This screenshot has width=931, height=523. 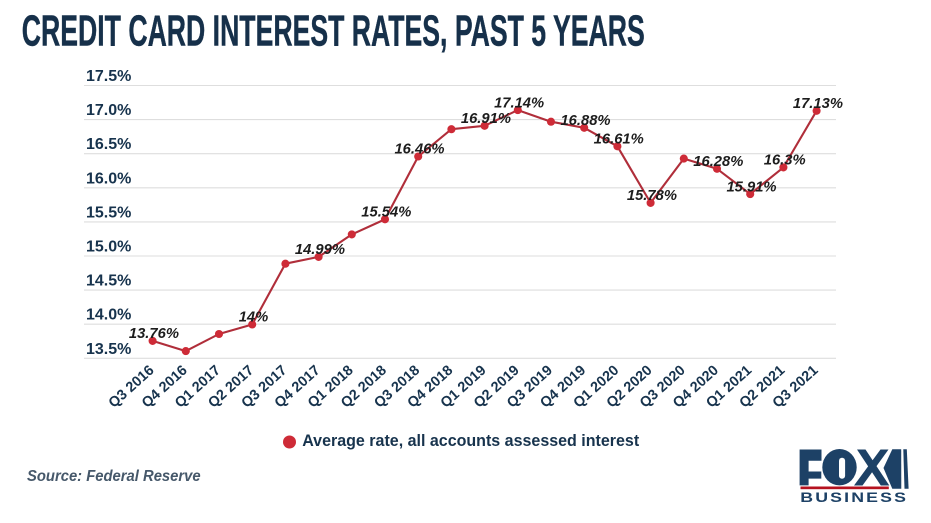 I want to click on svg-text: 16.61%, so click(x=619, y=139).